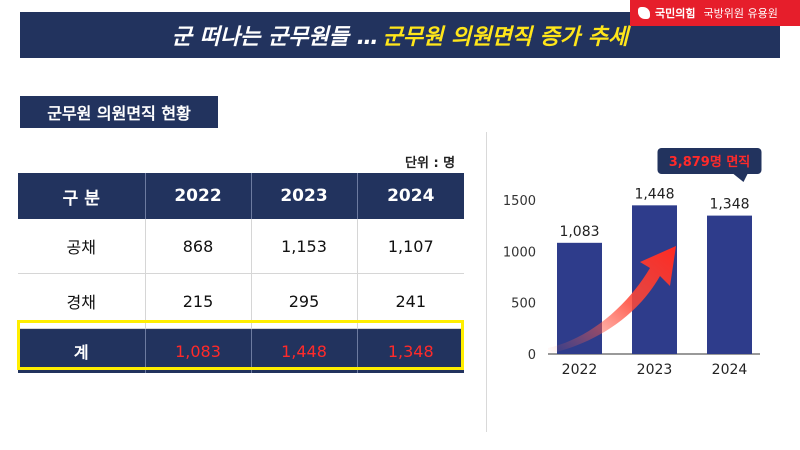 Image resolution: width=800 pixels, height=450 pixels. I want to click on title-highlight: 군무원 의원면직 증가 추세, so click(505, 37).